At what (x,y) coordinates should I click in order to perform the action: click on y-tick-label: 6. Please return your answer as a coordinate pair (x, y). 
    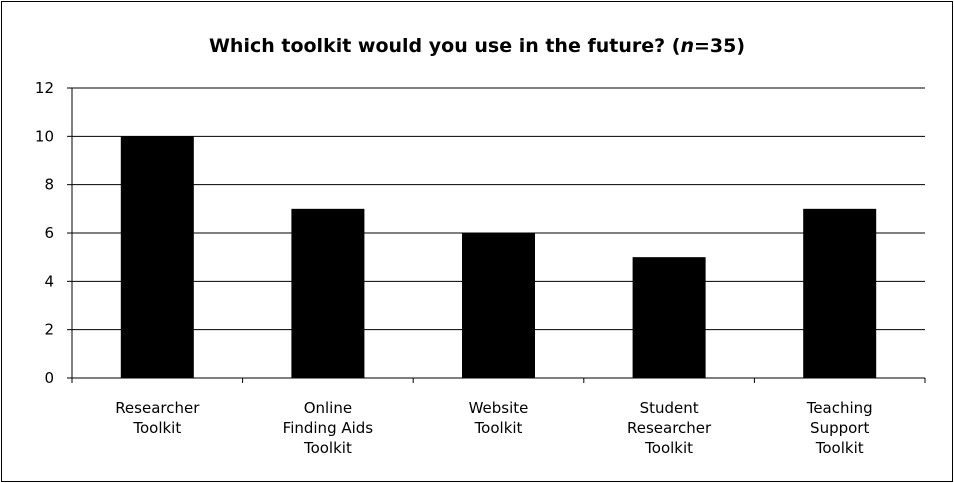
    Looking at the image, I should click on (49, 233).